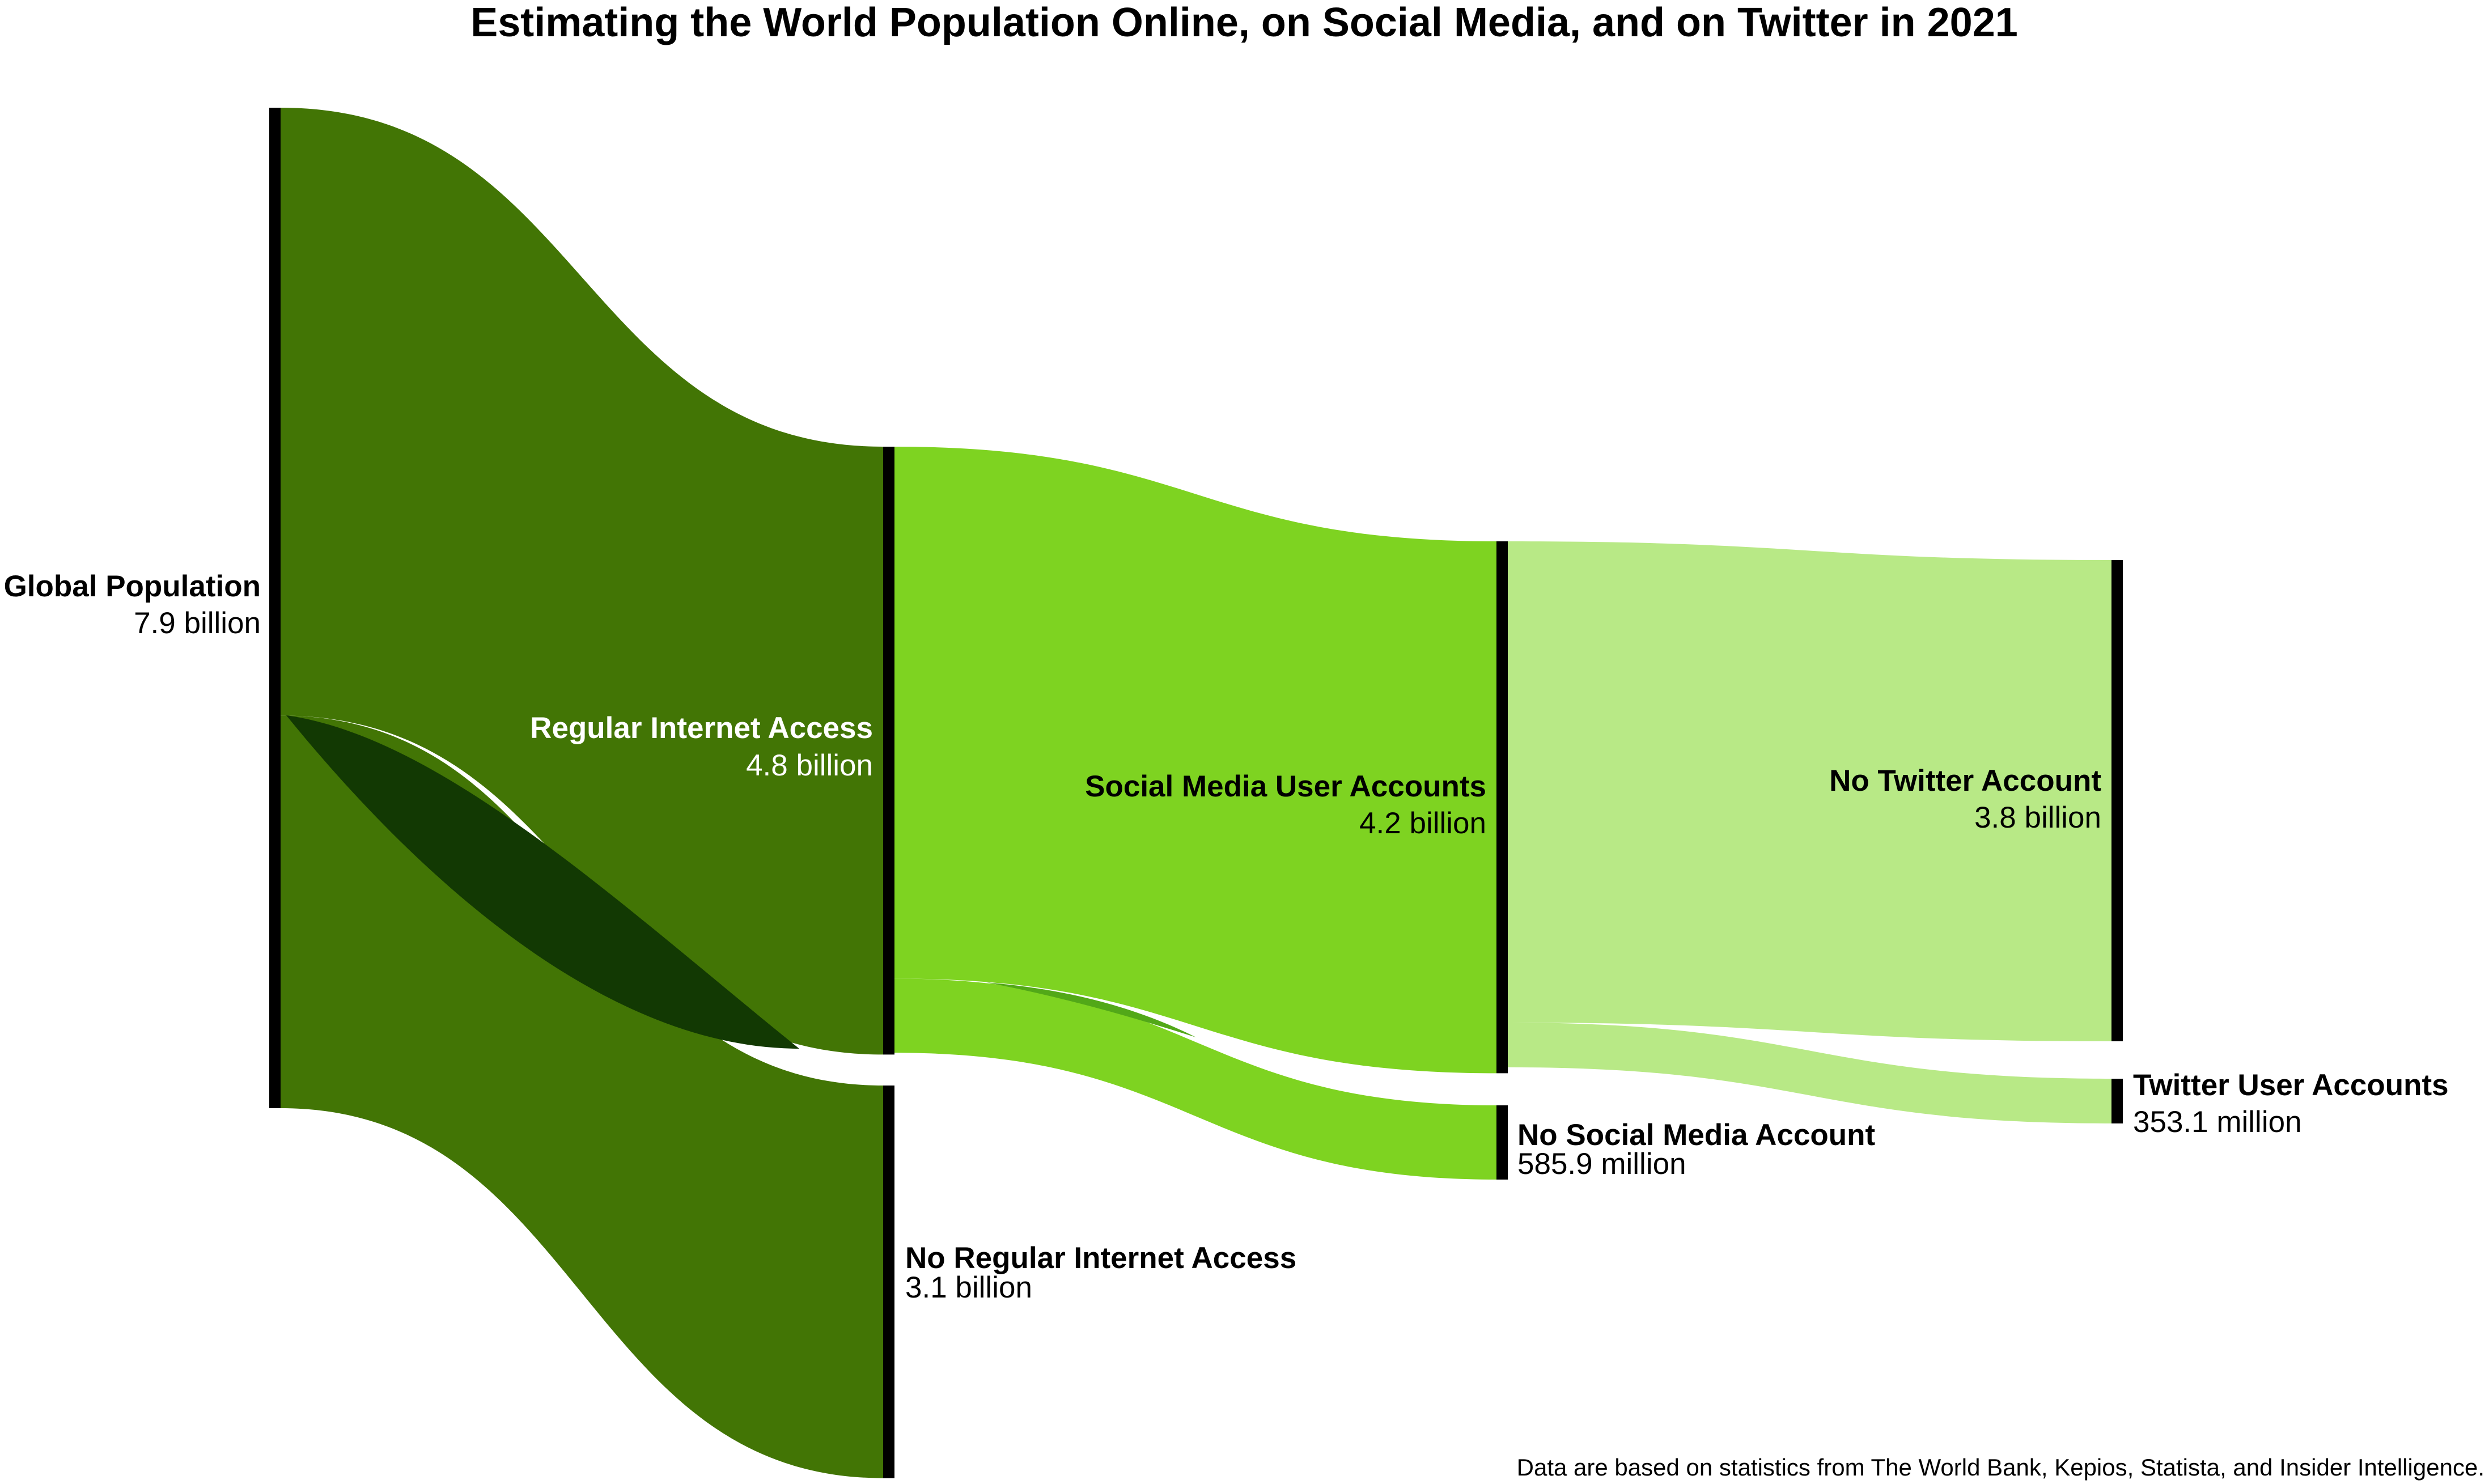 This screenshot has width=2489, height=1484. What do you see at coordinates (888, 751) in the screenshot?
I see `node-bar-internet` at bounding box center [888, 751].